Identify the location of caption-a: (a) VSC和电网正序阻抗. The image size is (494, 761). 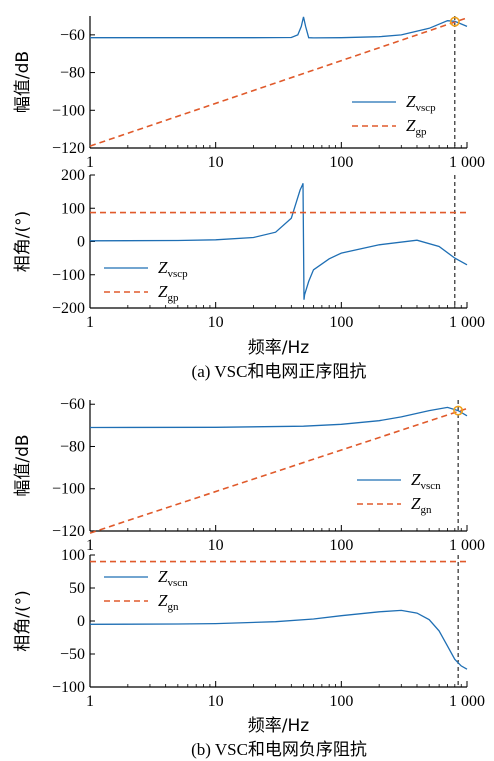
(279, 371).